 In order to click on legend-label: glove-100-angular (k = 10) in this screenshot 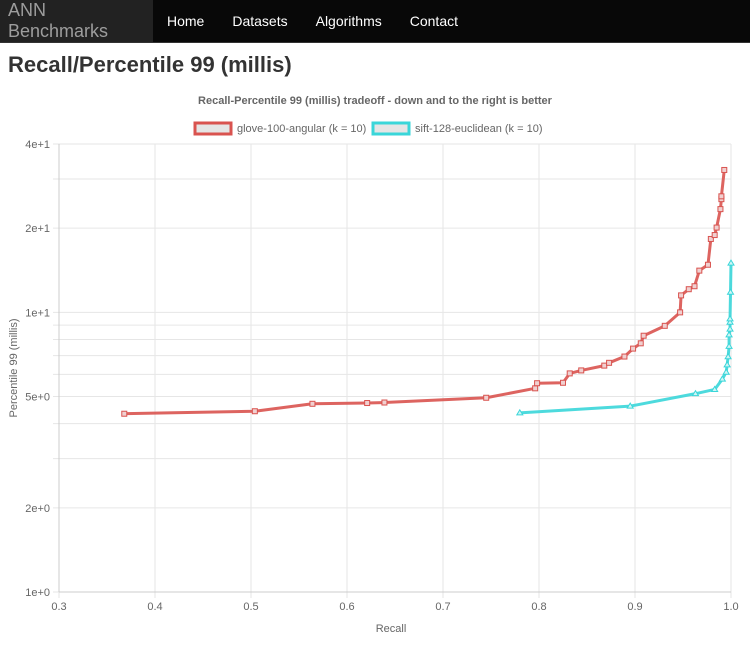, I will do `click(301, 129)`.